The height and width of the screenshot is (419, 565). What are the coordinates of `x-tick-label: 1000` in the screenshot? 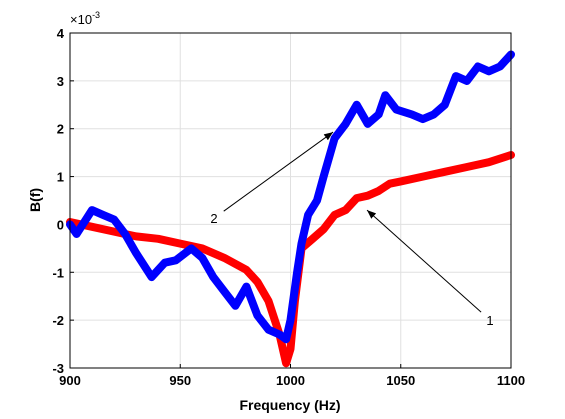 It's located at (290, 380).